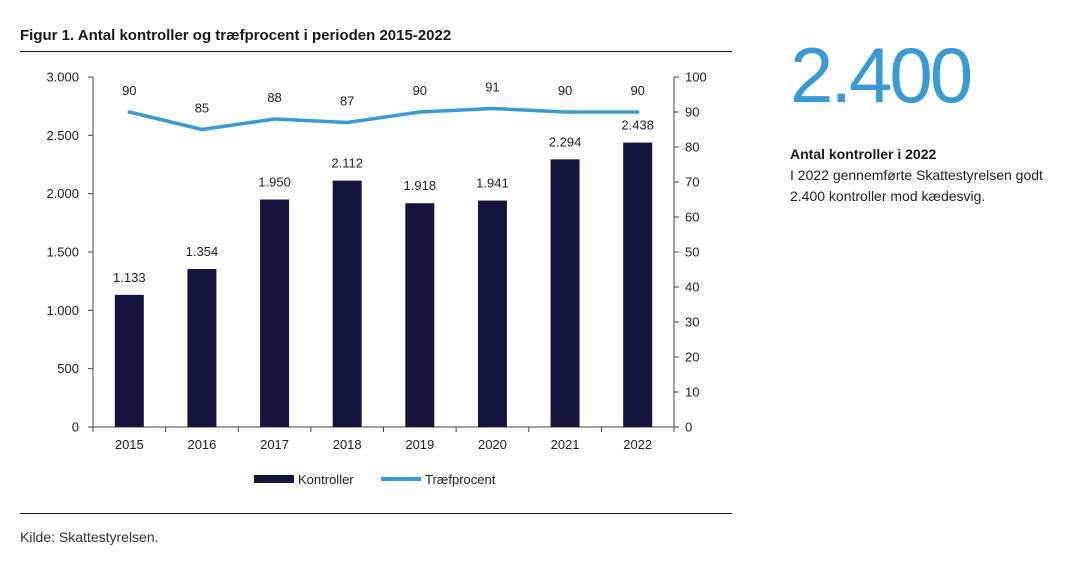  What do you see at coordinates (383, 119) in the screenshot?
I see `line-traefprocent` at bounding box center [383, 119].